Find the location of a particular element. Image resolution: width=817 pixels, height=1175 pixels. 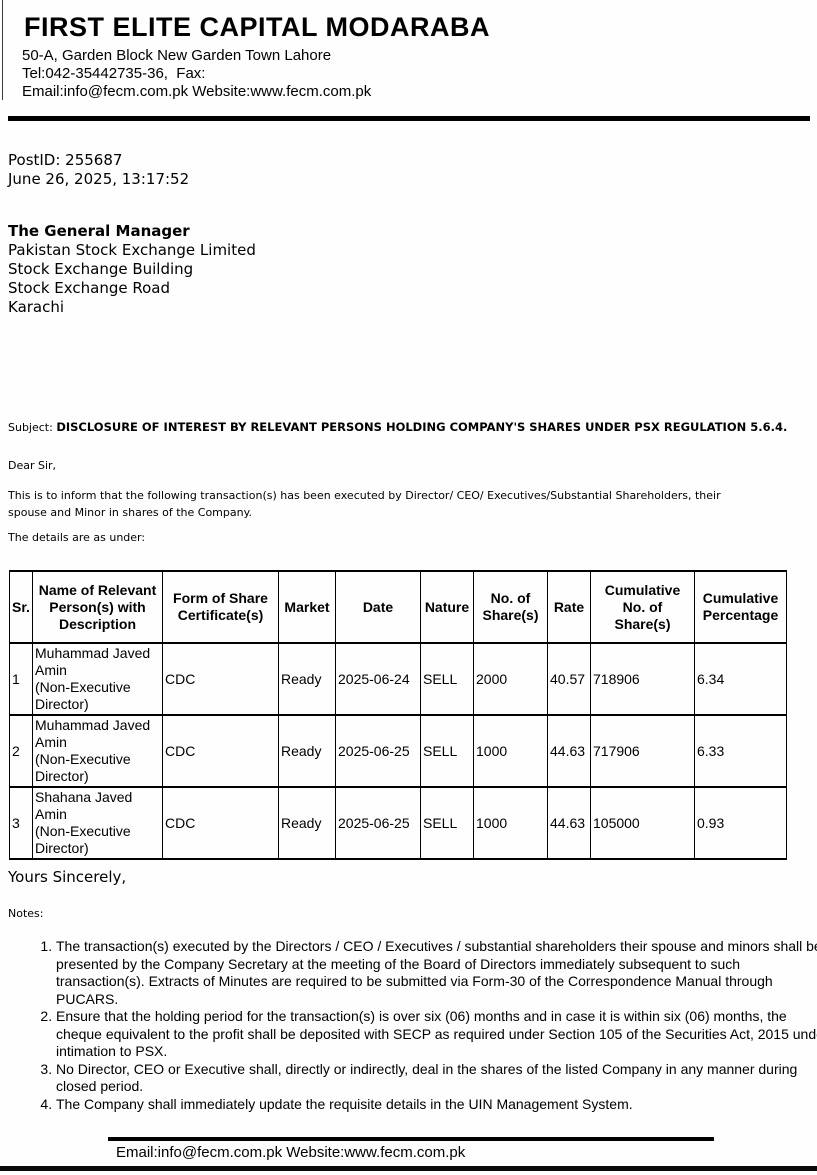

recipient-line: Karachi is located at coordinates (36, 307).